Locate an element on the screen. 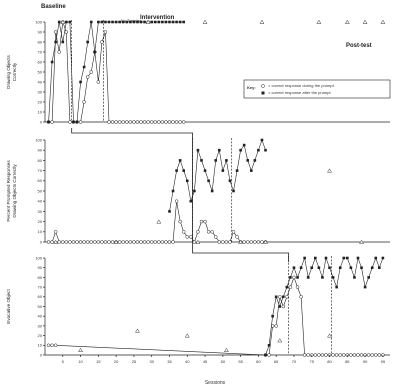 This screenshot has width=394, height=387. panel-3-y-tick-label: 70 is located at coordinates (40, 287).